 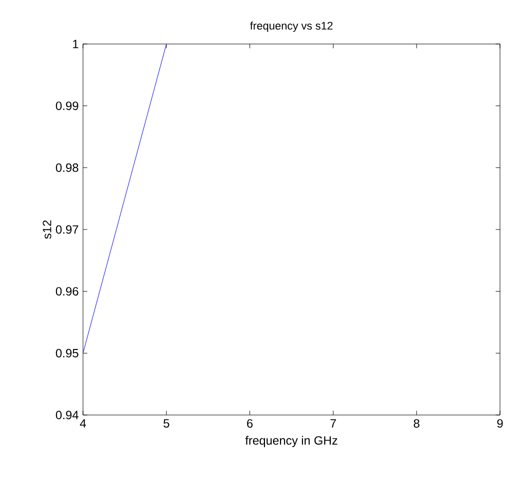 I want to click on chart-title: frequency vs s12, so click(x=291, y=27).